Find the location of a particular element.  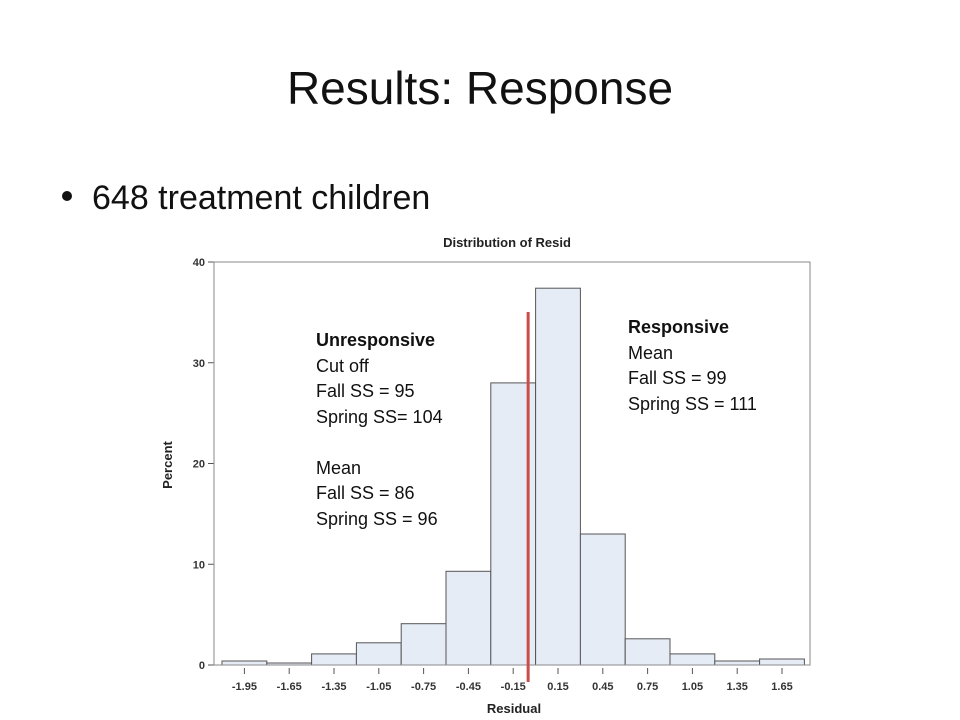

unresponsive-heading: Unresponsive is located at coordinates (376, 340).